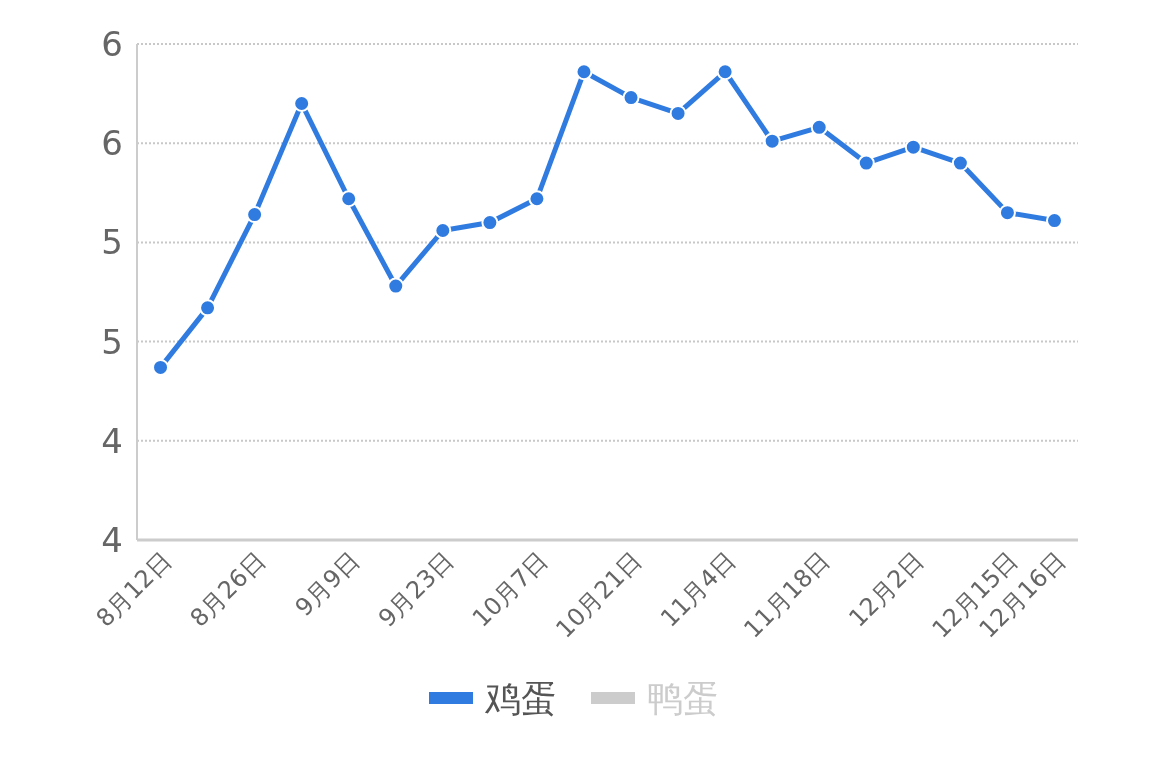 Image resolution: width=1152 pixels, height=783 pixels. I want to click on x-tick-label: 8月26日, so click(227, 589).